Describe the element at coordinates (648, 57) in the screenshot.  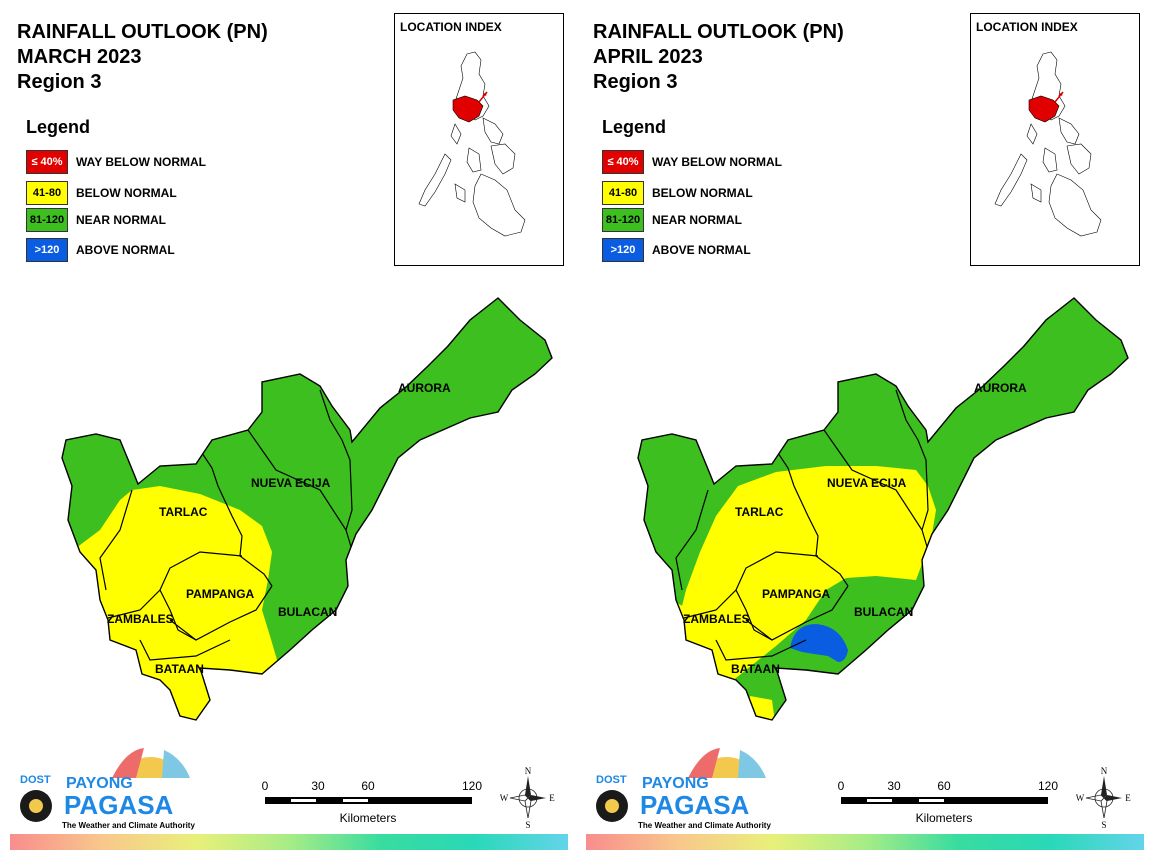
I see `map-month: APRIL 2023` at that location.